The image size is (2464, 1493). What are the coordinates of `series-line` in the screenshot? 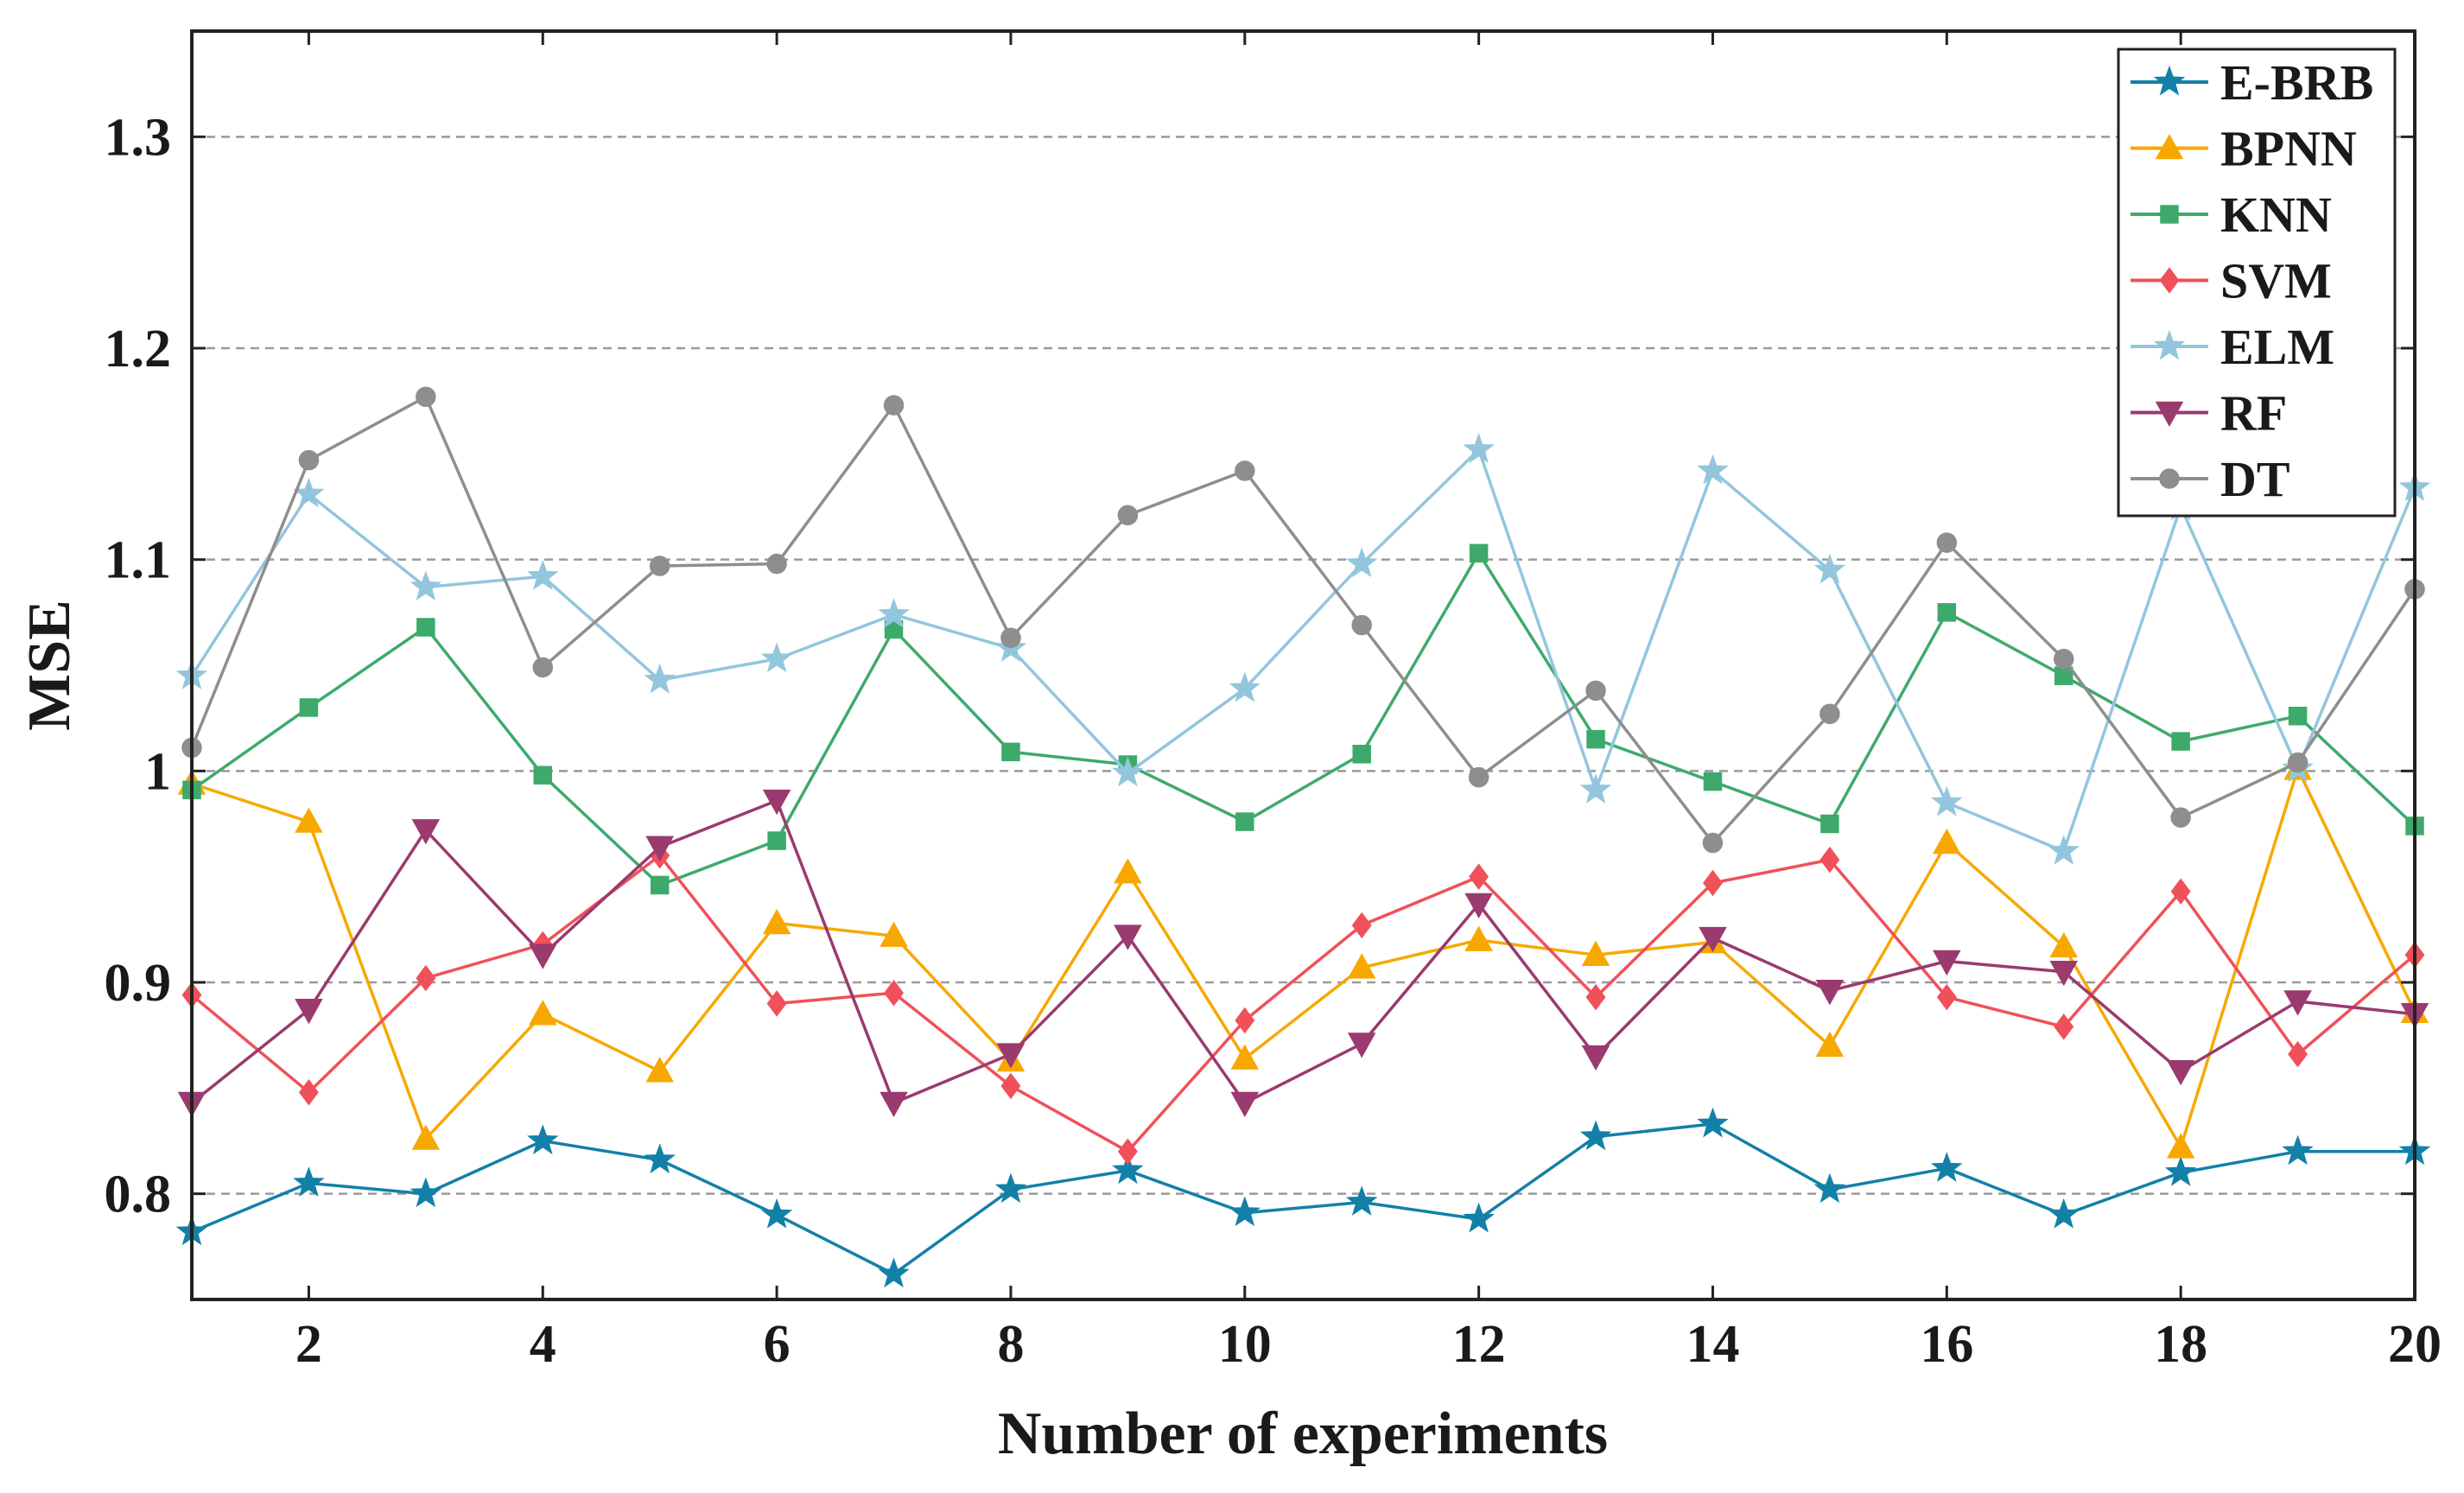 It's located at (1303, 1199).